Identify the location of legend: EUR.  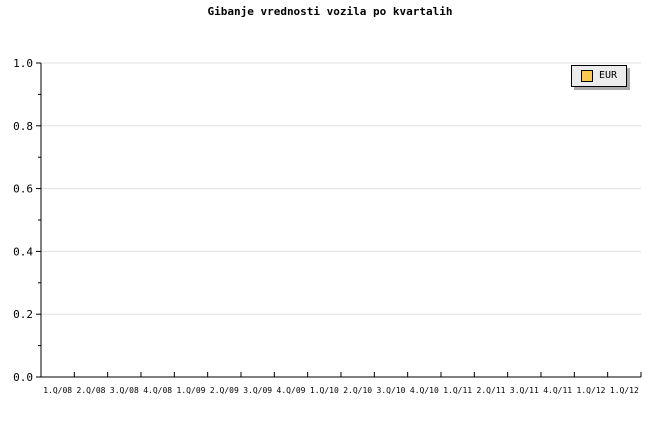
(599, 76).